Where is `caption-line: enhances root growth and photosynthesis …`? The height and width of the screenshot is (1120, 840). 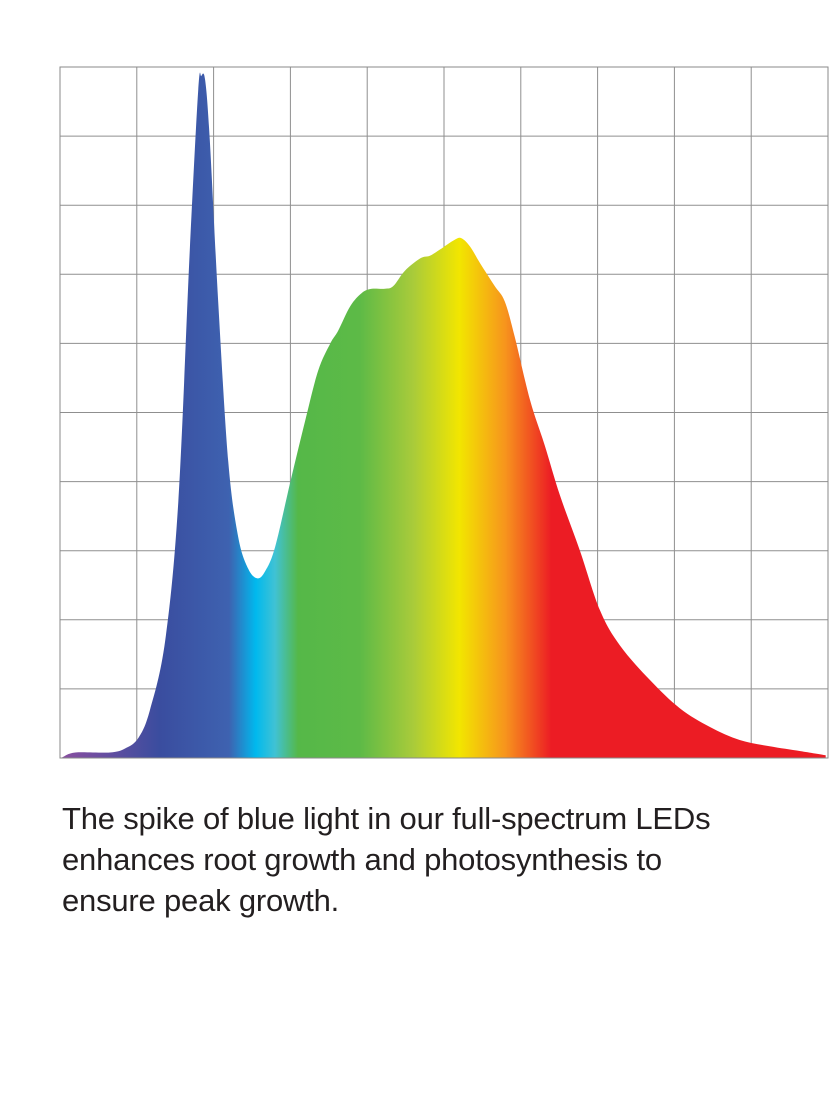 caption-line: enhances root growth and photosynthesis … is located at coordinates (362, 859).